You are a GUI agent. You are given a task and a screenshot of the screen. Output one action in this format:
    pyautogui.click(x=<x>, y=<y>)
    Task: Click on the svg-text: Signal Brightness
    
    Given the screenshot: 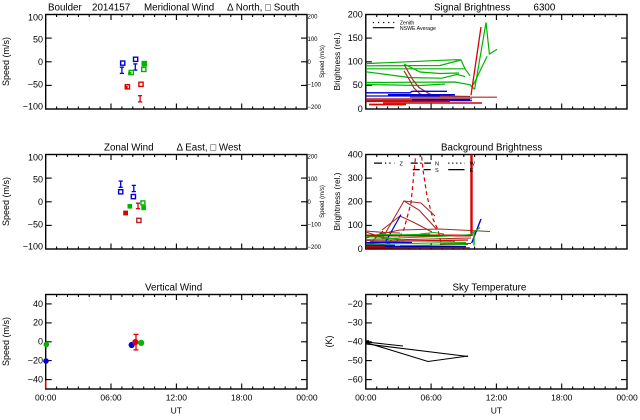 What is the action you would take?
    pyautogui.click(x=472, y=8)
    